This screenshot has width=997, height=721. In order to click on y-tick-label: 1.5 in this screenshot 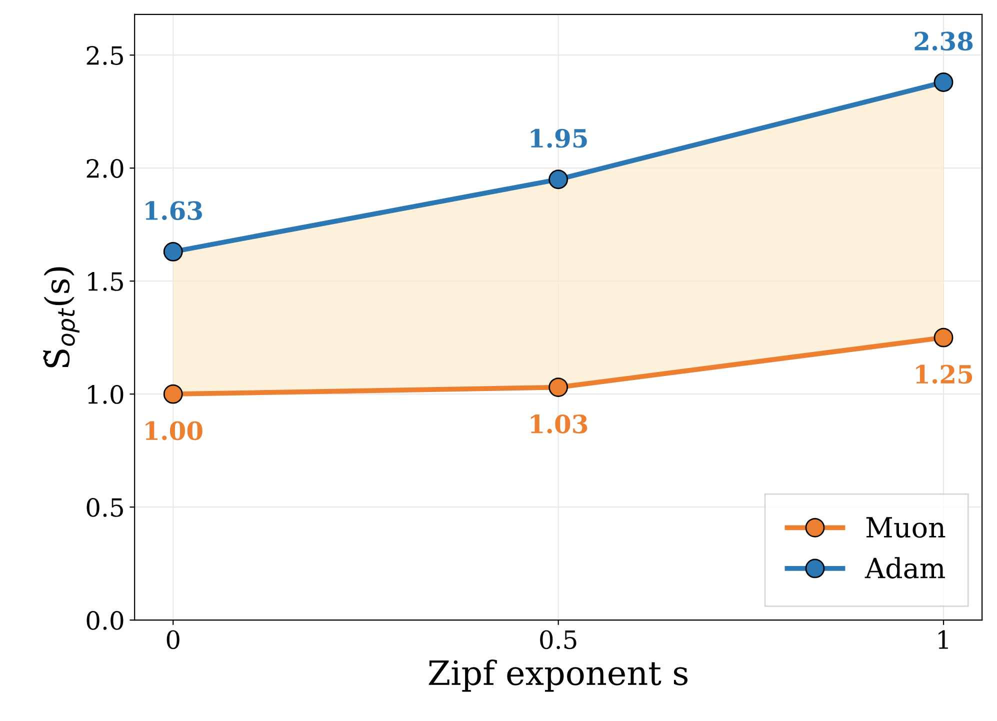, I will do `click(105, 281)`.